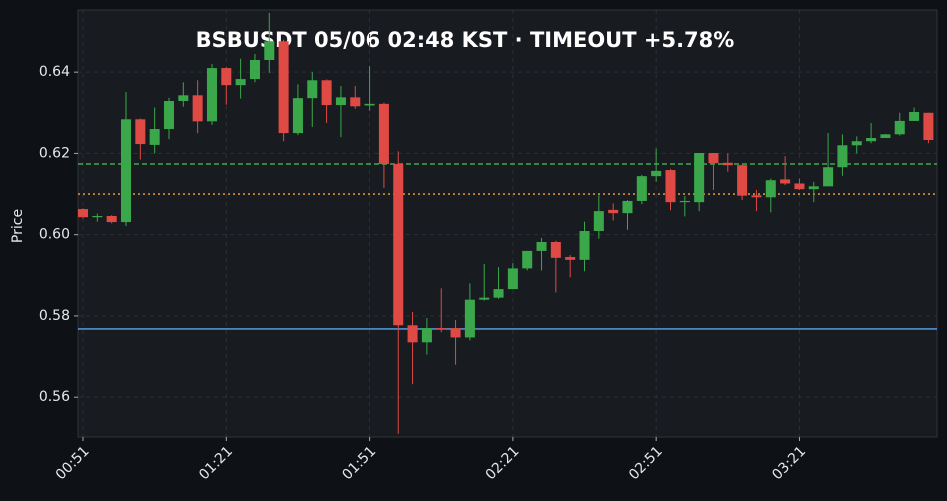 This screenshot has height=501, width=947. What do you see at coordinates (54, 235) in the screenshot?
I see `y-tick-label: 0.60` at bounding box center [54, 235].